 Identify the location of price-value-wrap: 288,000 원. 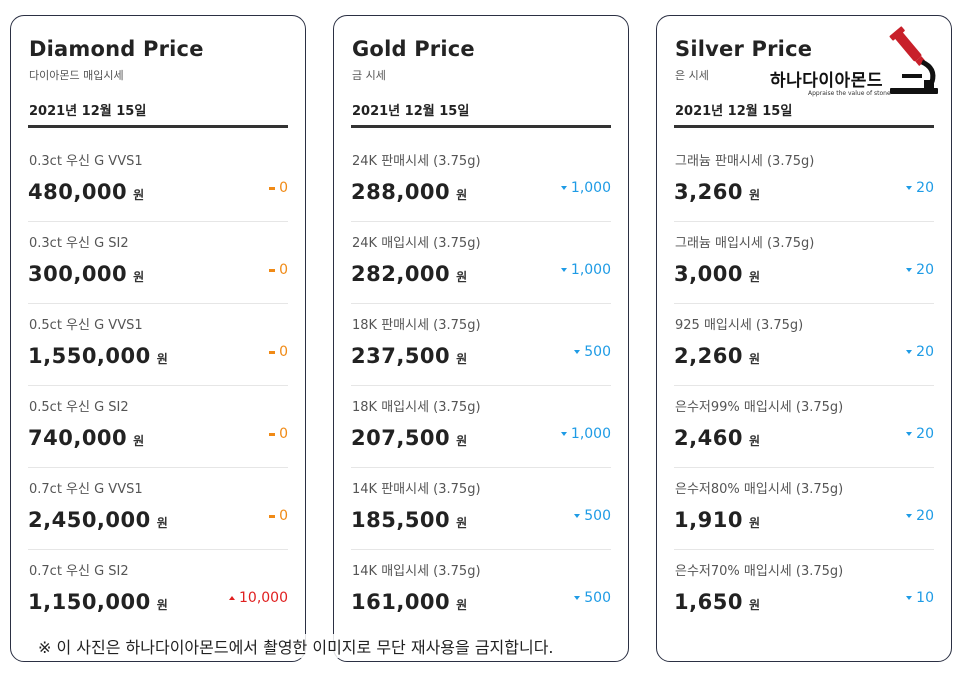
(409, 192).